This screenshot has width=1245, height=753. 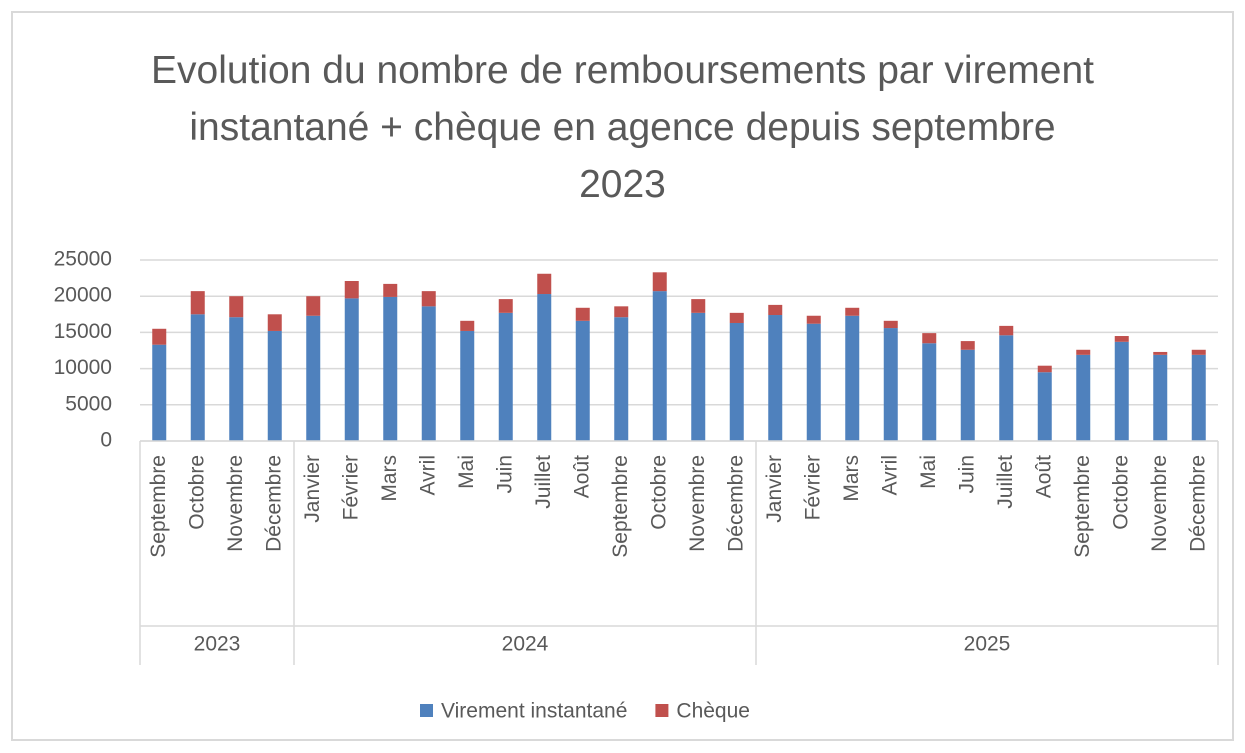 I want to click on group-label: 2025, so click(x=987, y=644).